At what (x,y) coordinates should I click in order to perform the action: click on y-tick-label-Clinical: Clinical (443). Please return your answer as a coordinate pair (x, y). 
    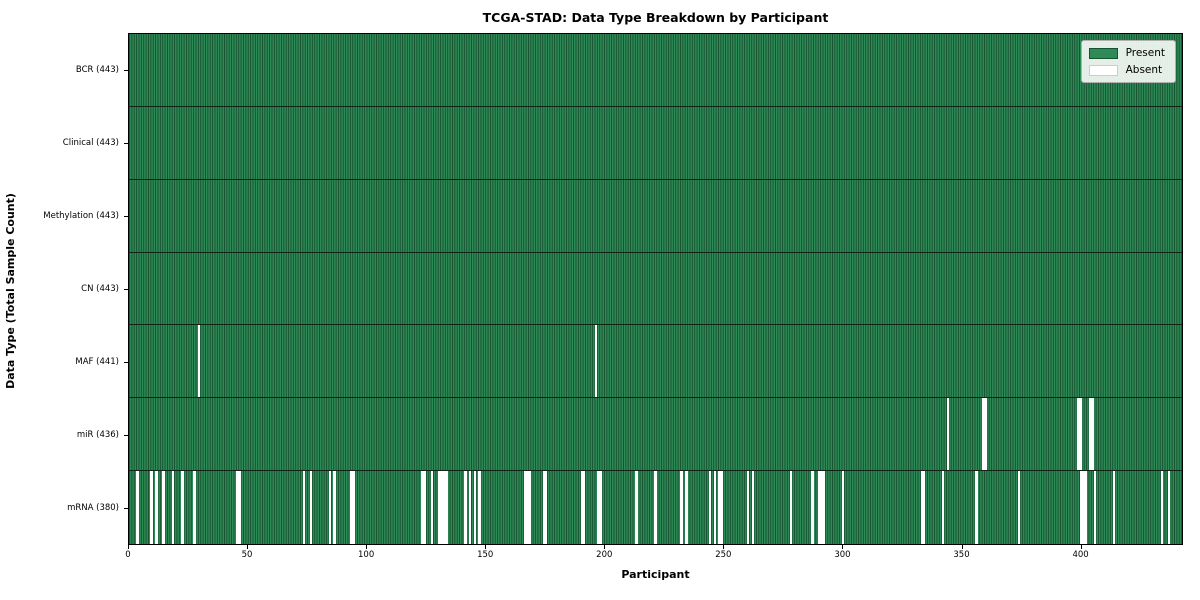
    Looking at the image, I should click on (90, 142).